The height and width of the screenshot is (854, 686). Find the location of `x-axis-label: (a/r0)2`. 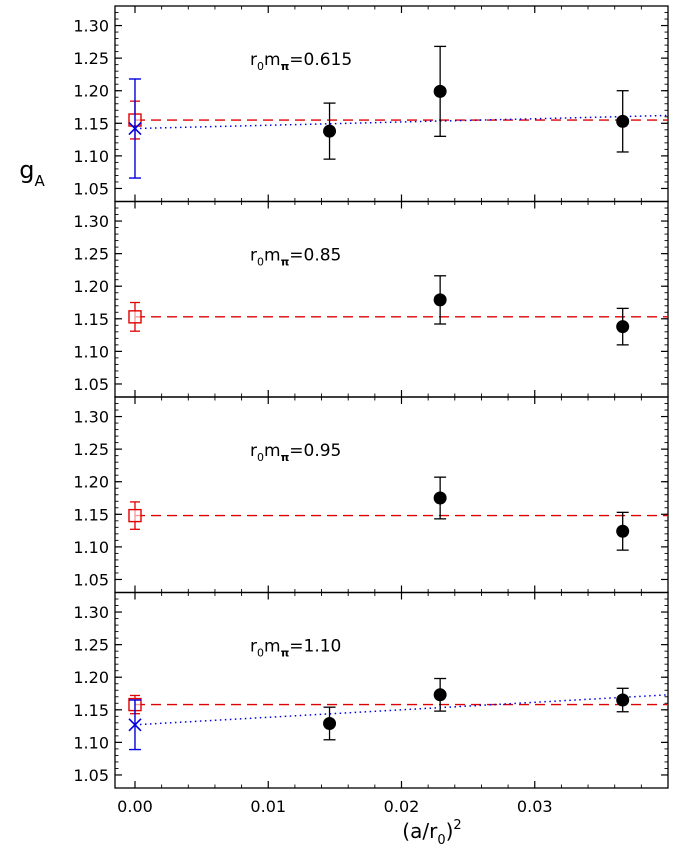

x-axis-label: (a/r0)2 is located at coordinates (431, 833).